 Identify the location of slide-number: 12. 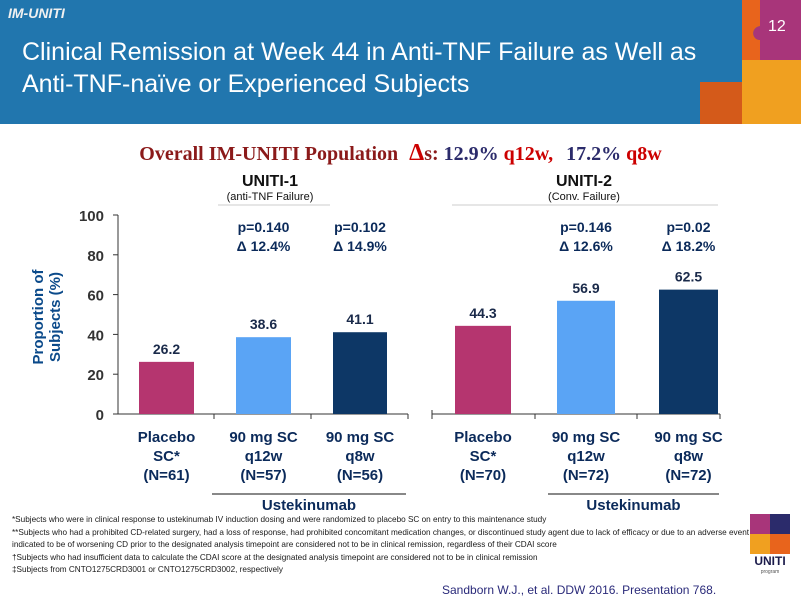
(777, 26).